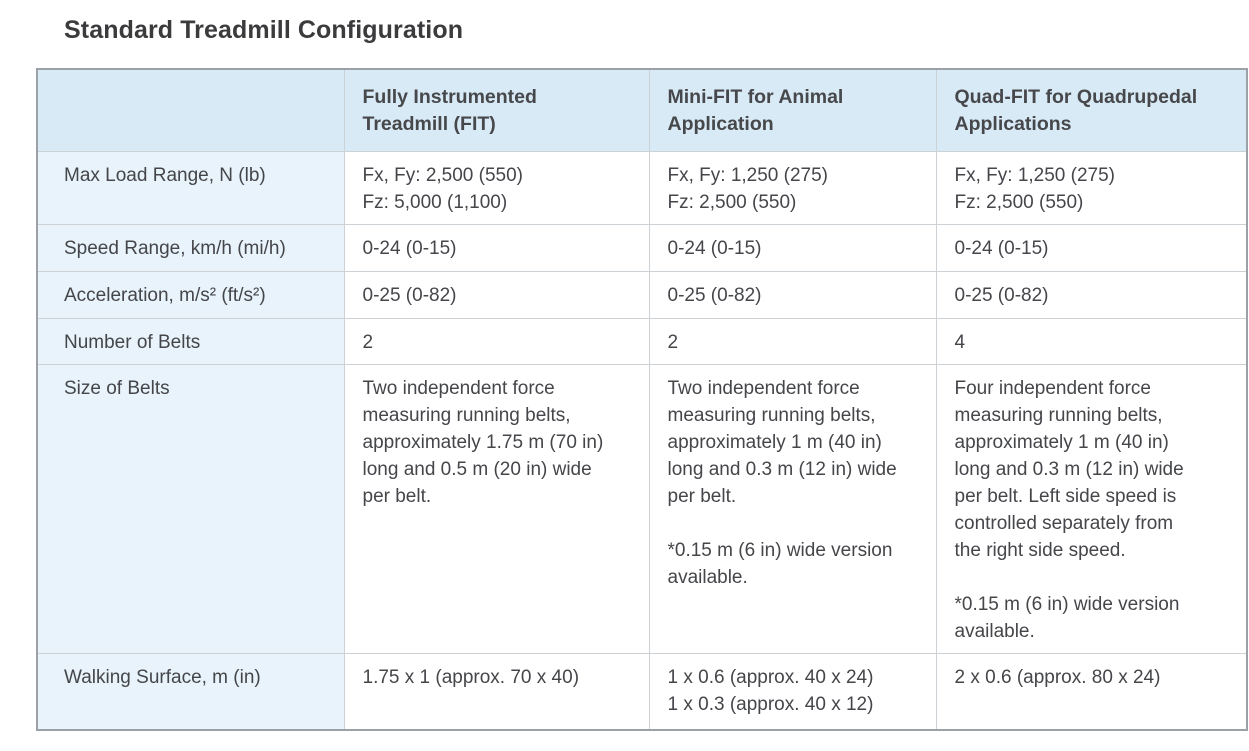  I want to click on corner-header-cell, so click(190, 110).